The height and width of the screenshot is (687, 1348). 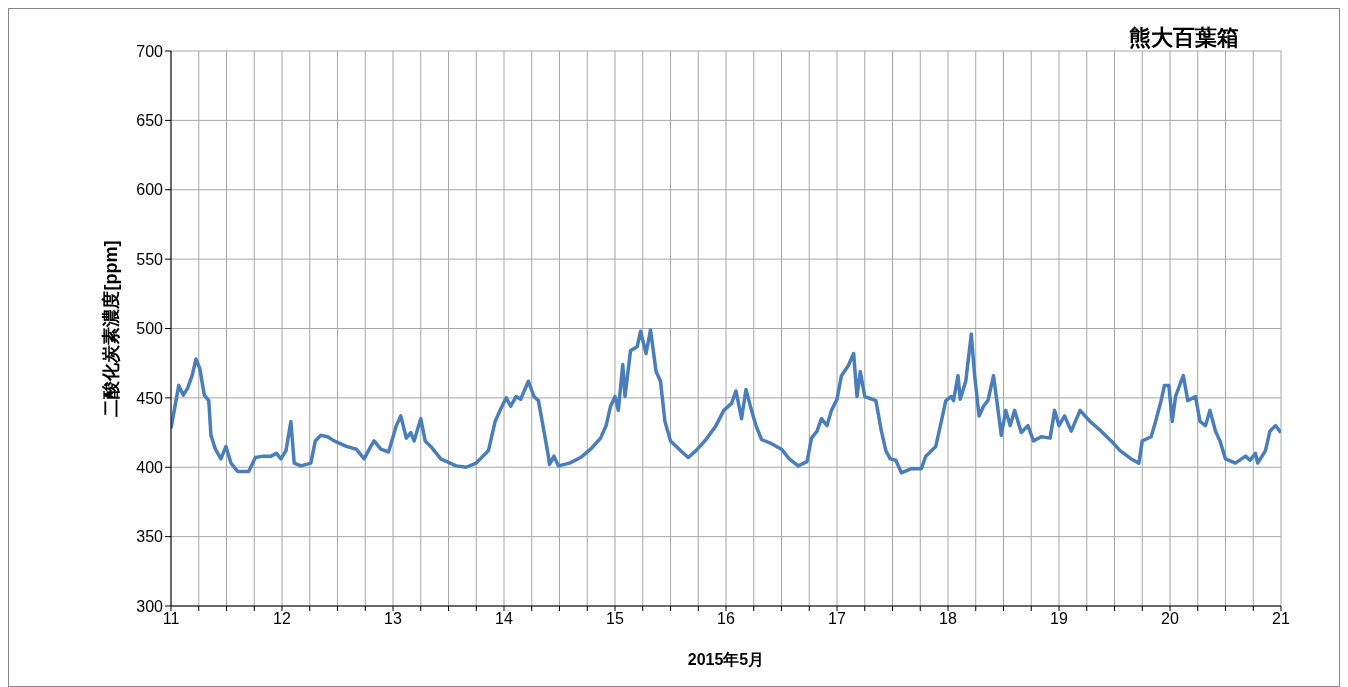 What do you see at coordinates (150, 467) in the screenshot?
I see `y-tick-label: 400` at bounding box center [150, 467].